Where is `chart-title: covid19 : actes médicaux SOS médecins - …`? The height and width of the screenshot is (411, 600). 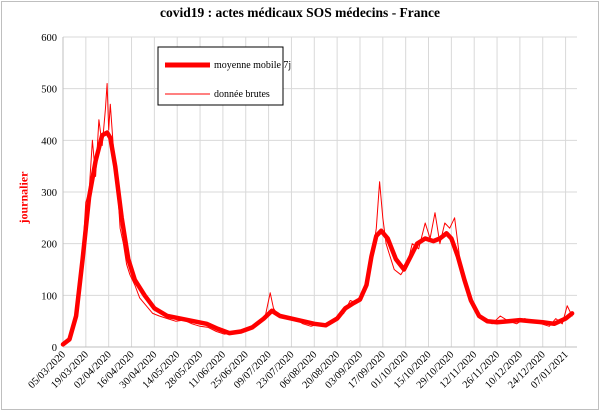 chart-title: covid19 : actes médicaux SOS médecins - … is located at coordinates (300, 12).